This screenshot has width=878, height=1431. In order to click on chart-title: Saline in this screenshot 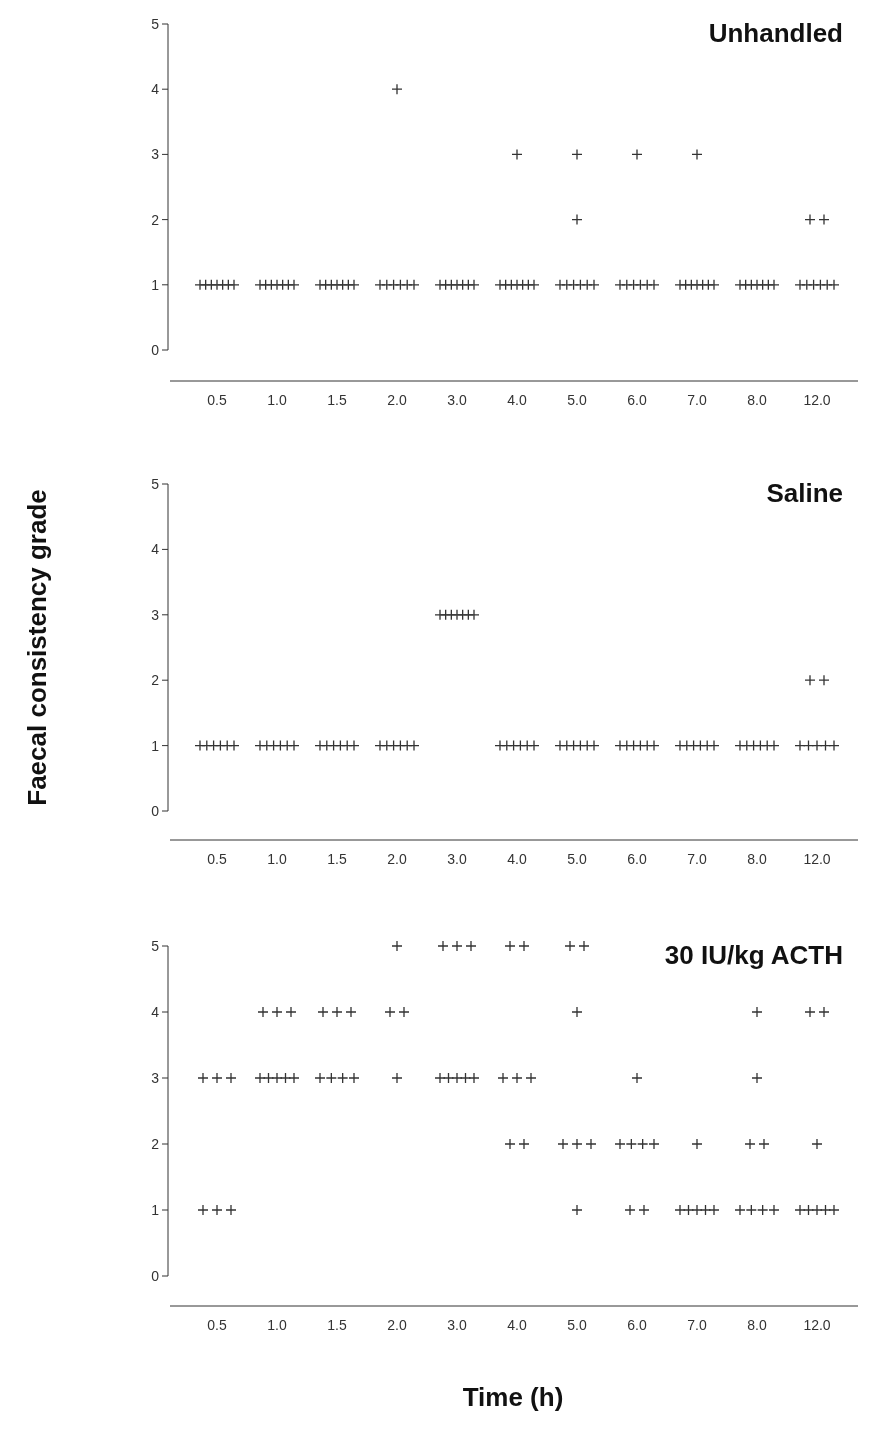, I will do `click(804, 493)`.